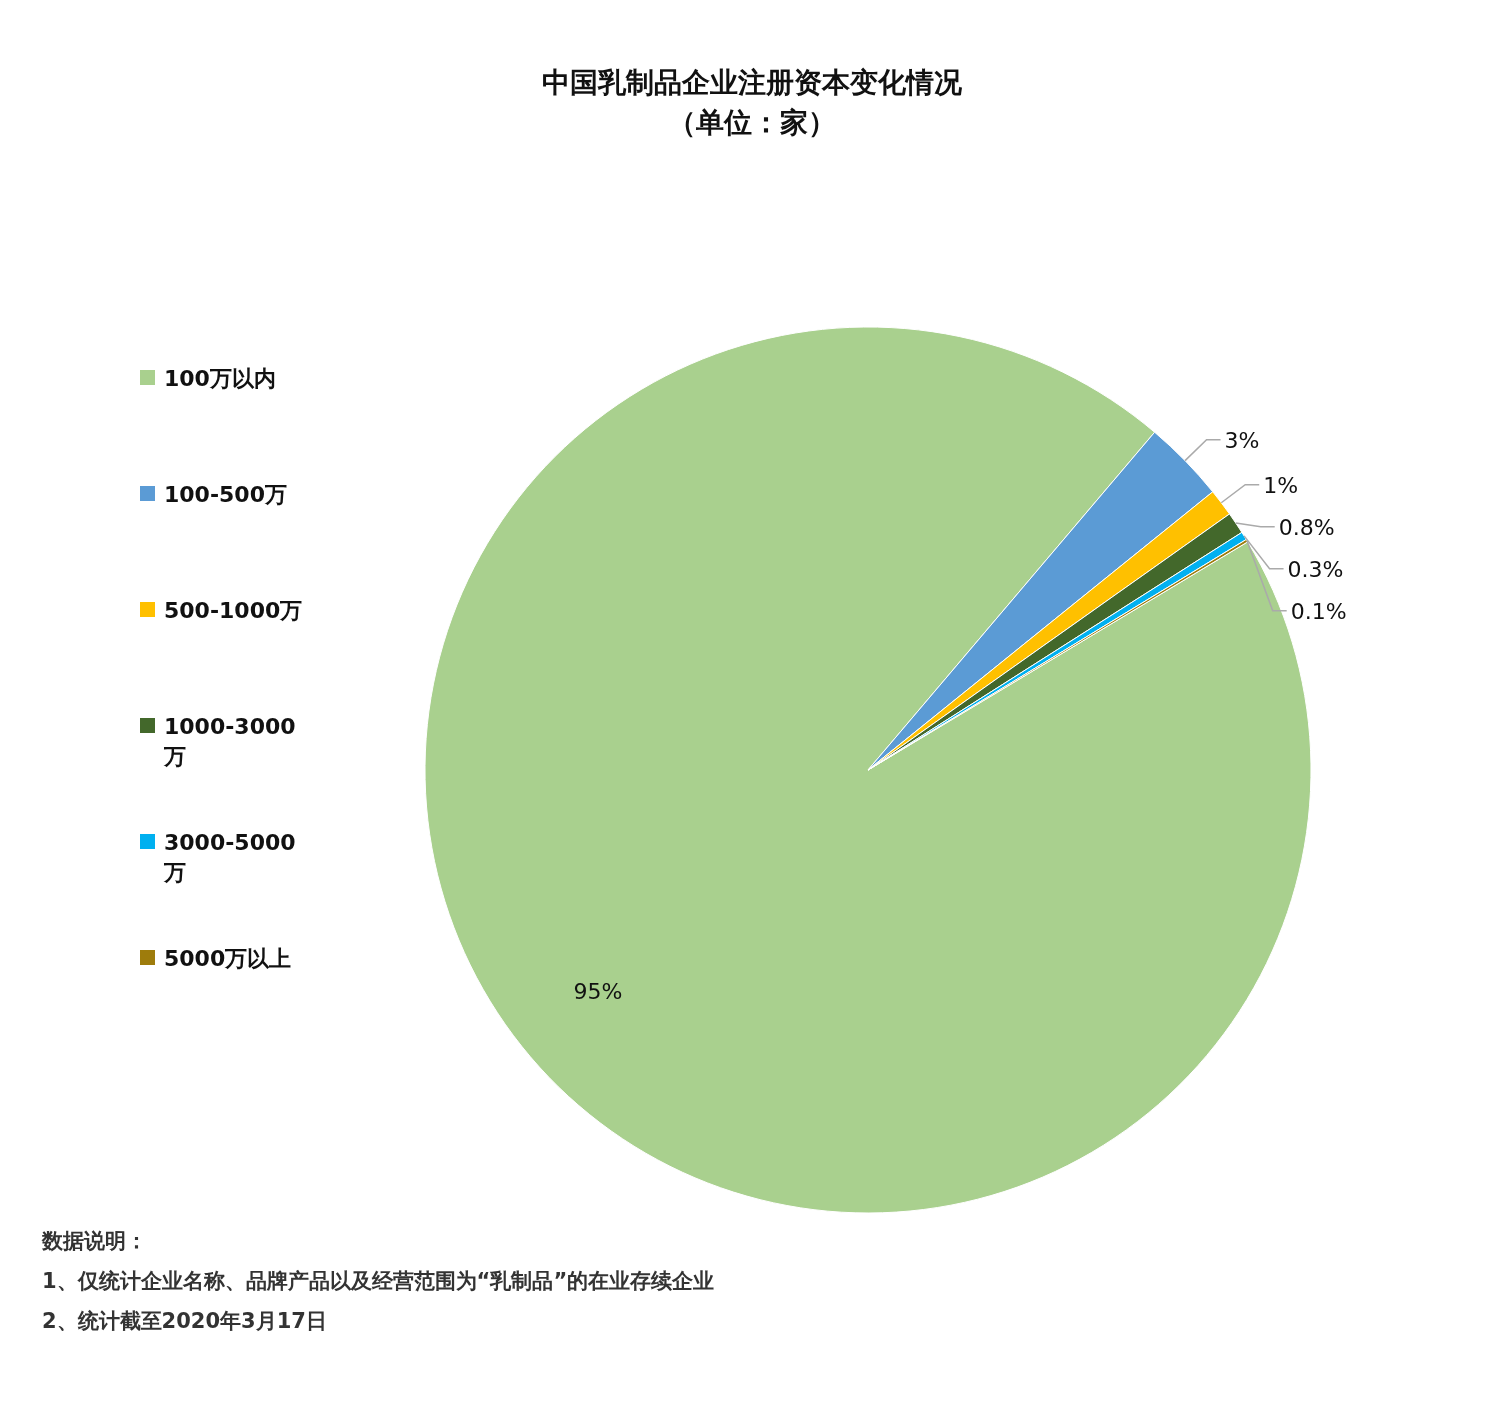  Describe the element at coordinates (94, 1241) in the screenshot. I see `text: 数据说明：` at that location.